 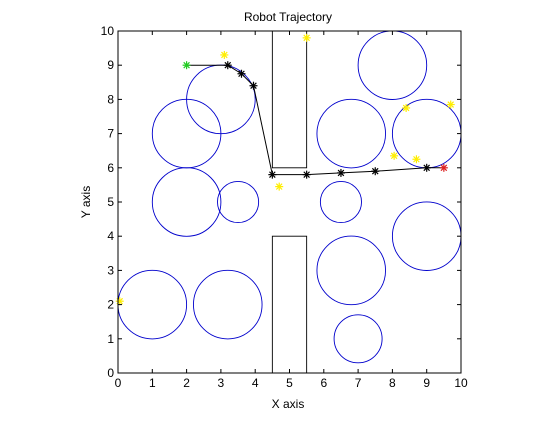 I want to click on y-tick-label-5: 5, so click(x=110, y=202).